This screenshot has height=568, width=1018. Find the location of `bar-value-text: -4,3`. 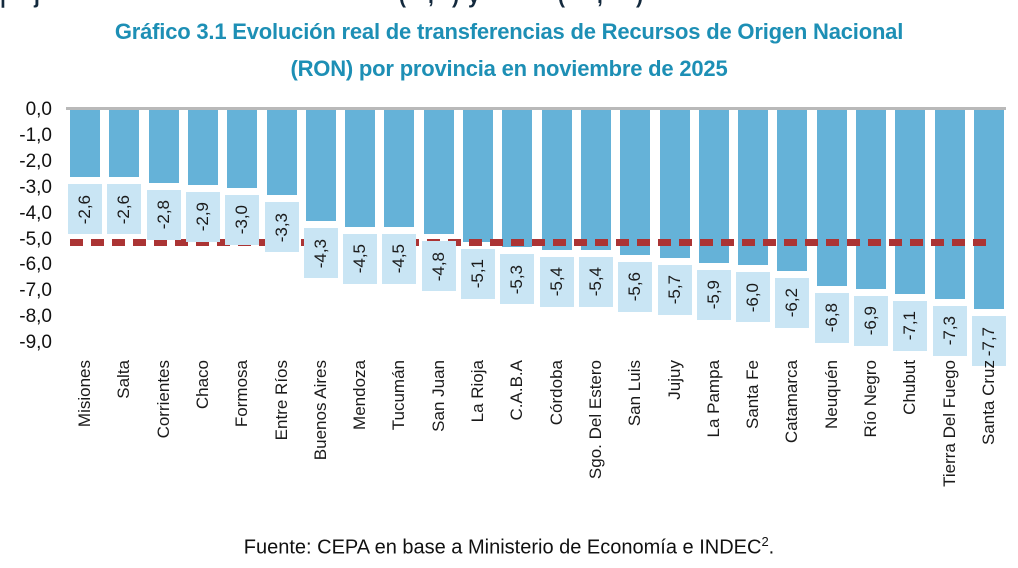

bar-value-text: -4,3 is located at coordinates (320, 253).